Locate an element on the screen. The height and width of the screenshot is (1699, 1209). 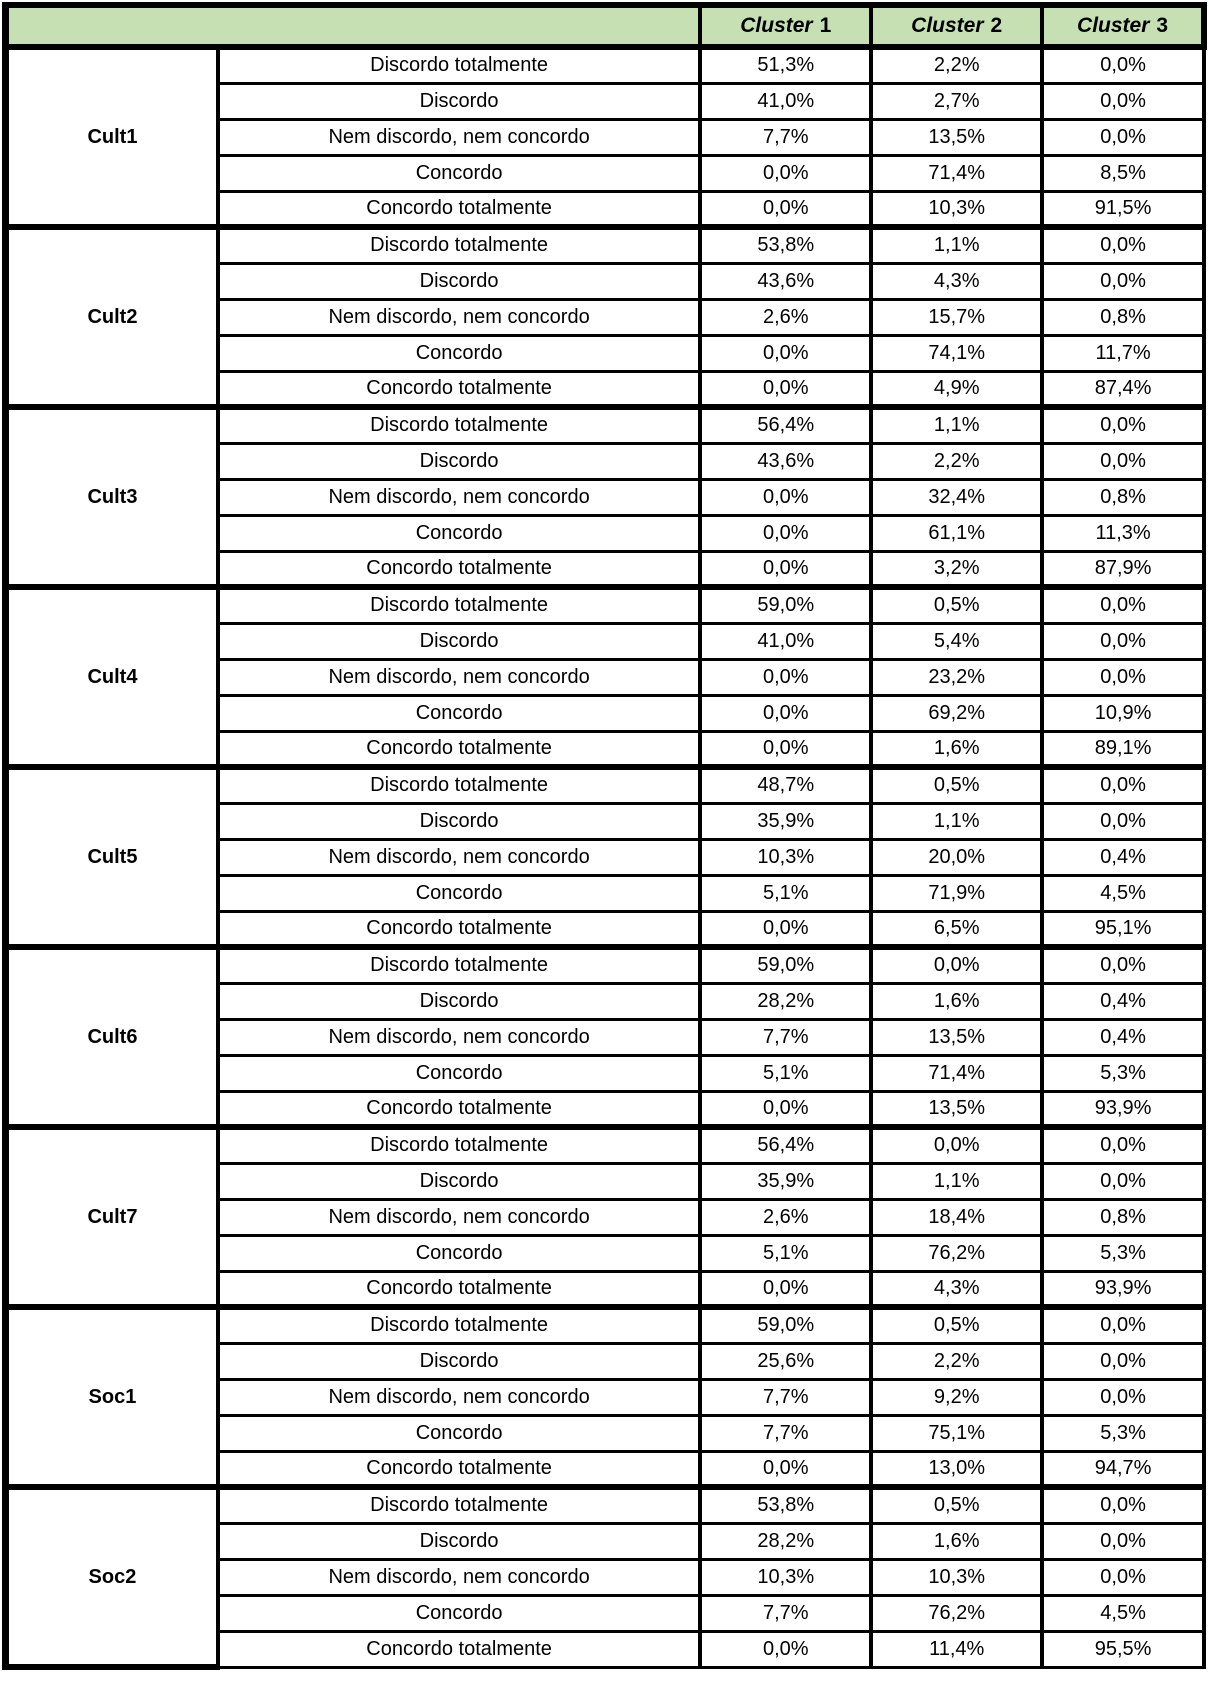
group-label: Cult4 is located at coordinates (110, 677).